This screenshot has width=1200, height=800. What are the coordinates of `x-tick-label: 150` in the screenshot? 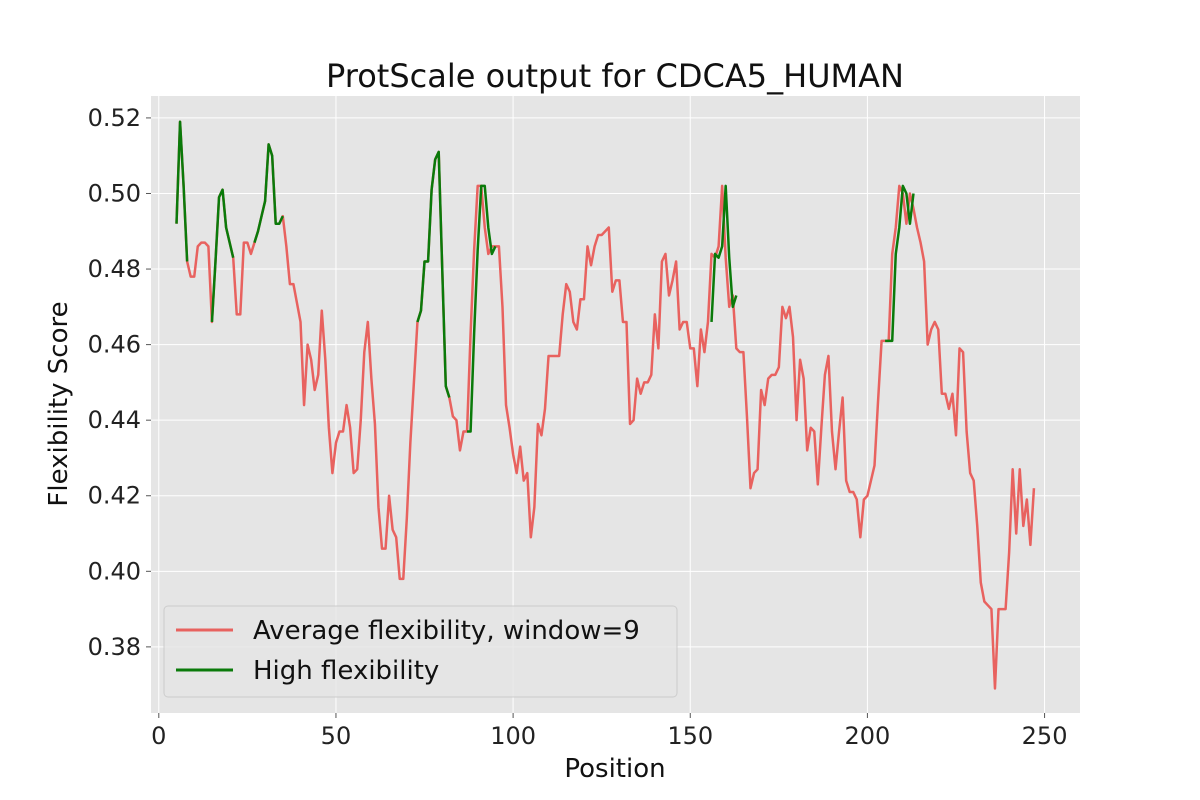 It's located at (690, 736).